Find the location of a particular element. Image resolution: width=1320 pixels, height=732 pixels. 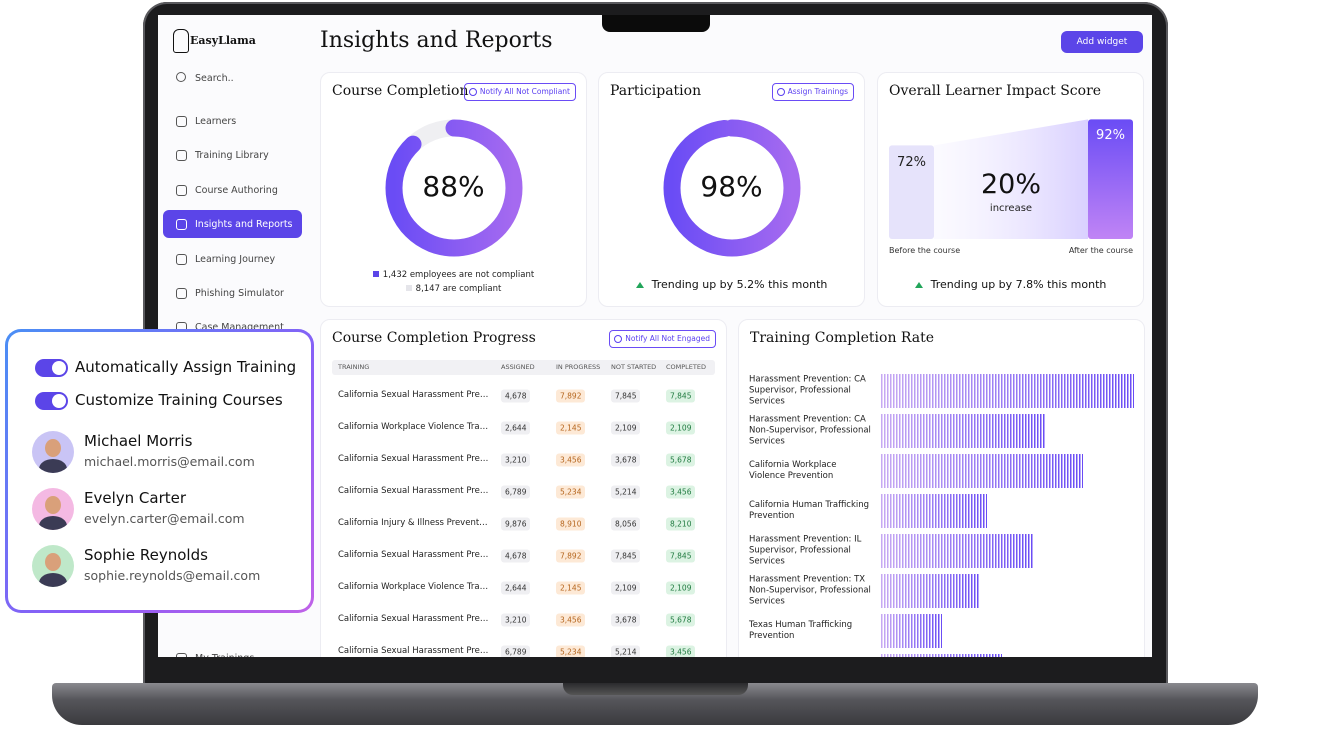

column-header: TRAINING is located at coordinates (354, 367).